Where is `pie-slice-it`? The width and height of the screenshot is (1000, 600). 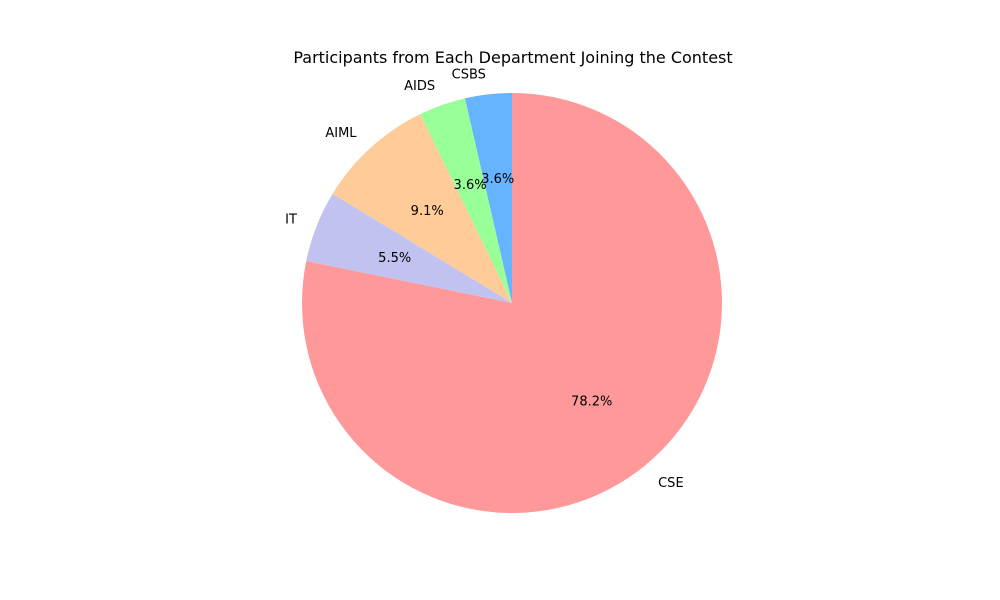 pie-slice-it is located at coordinates (409, 248).